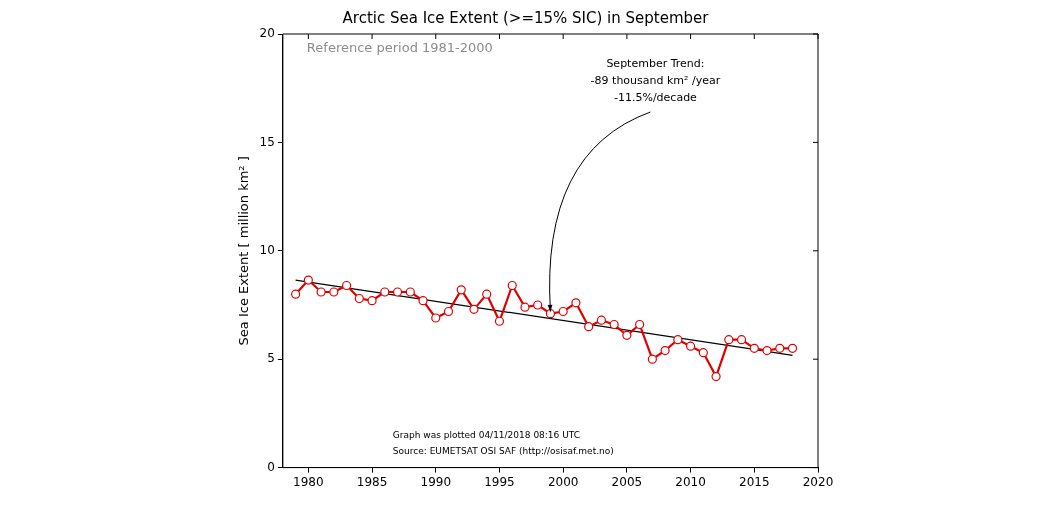 The image size is (1064, 505). I want to click on annotation: Graph was plotted 04/11/2018 08:16 UTC, so click(486, 434).